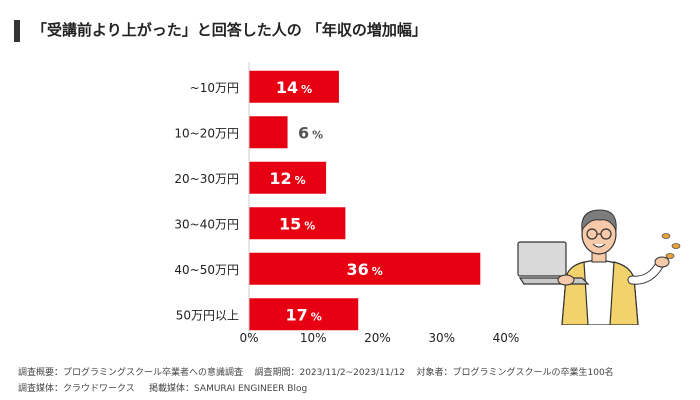  What do you see at coordinates (206, 224) in the screenshot?
I see `y-tick-label: 30~40万円` at bounding box center [206, 224].